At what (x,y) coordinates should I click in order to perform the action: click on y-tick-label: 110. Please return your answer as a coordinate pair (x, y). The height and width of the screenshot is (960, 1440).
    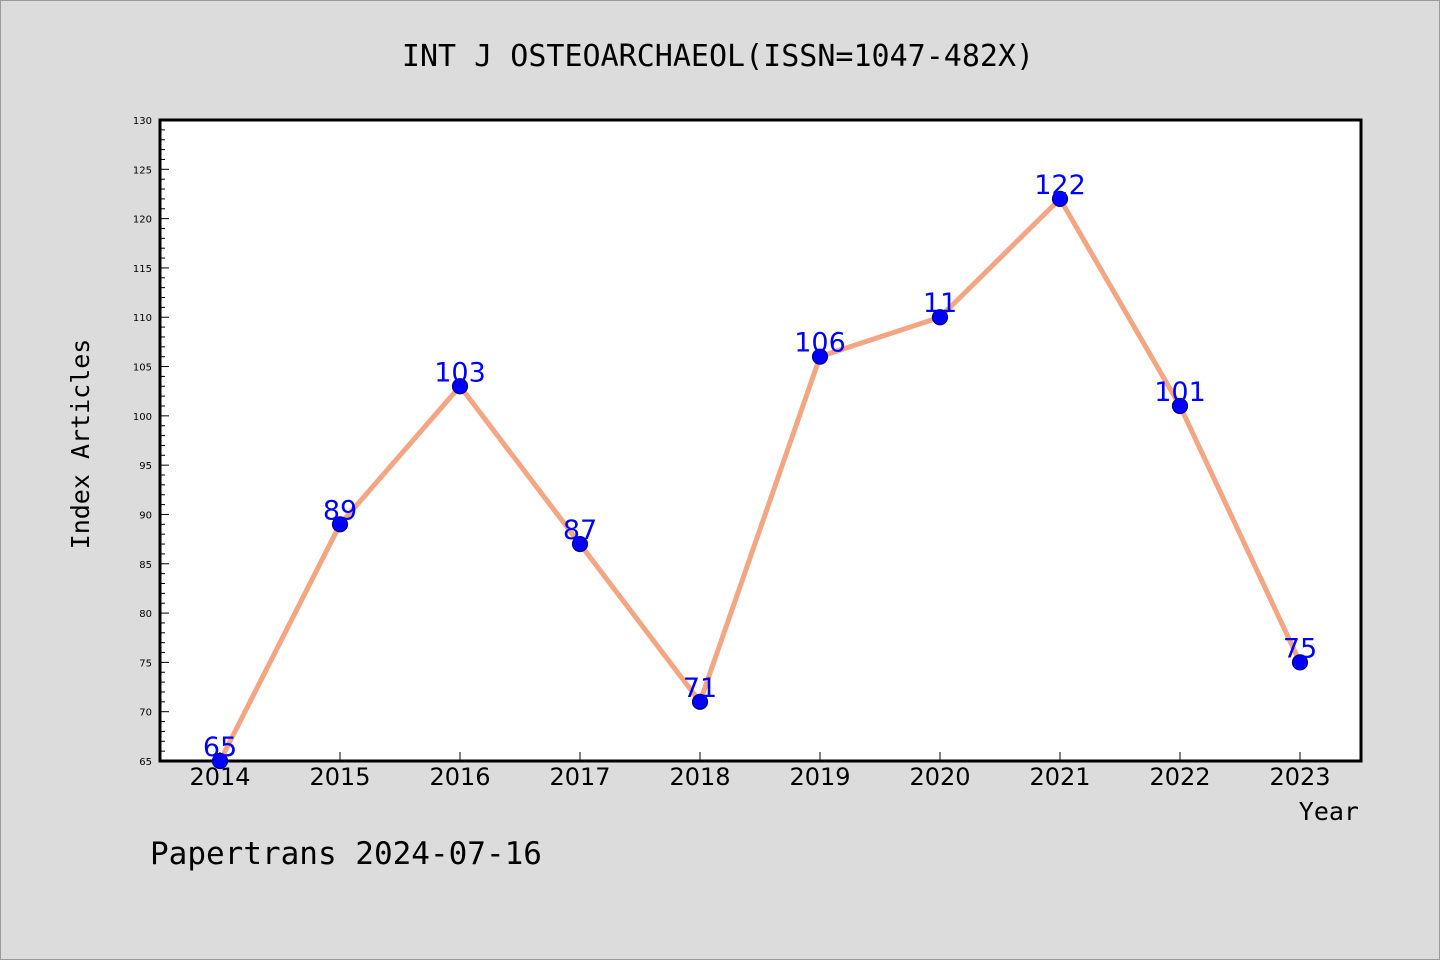
    Looking at the image, I should click on (142, 318).